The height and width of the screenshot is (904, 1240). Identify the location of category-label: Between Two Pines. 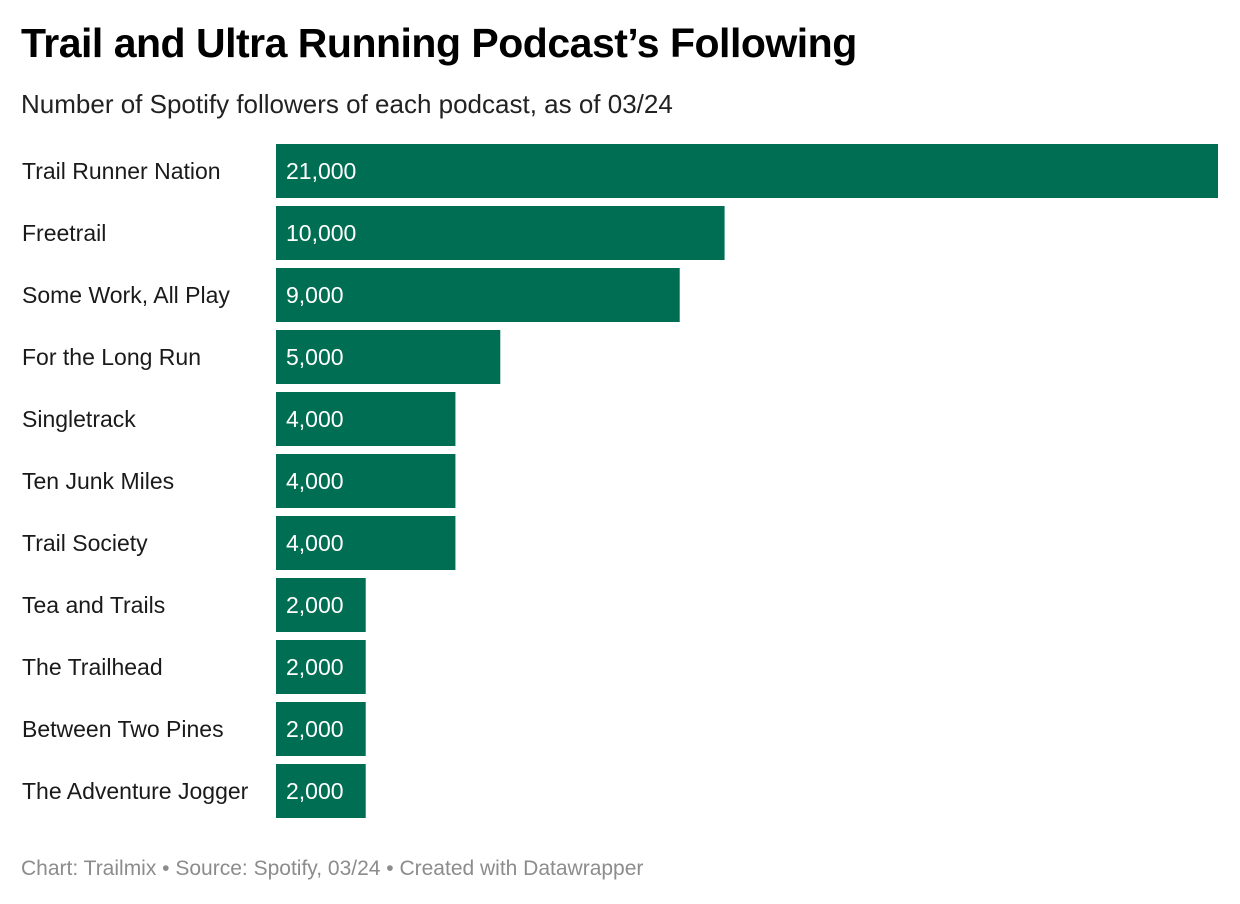
(123, 729).